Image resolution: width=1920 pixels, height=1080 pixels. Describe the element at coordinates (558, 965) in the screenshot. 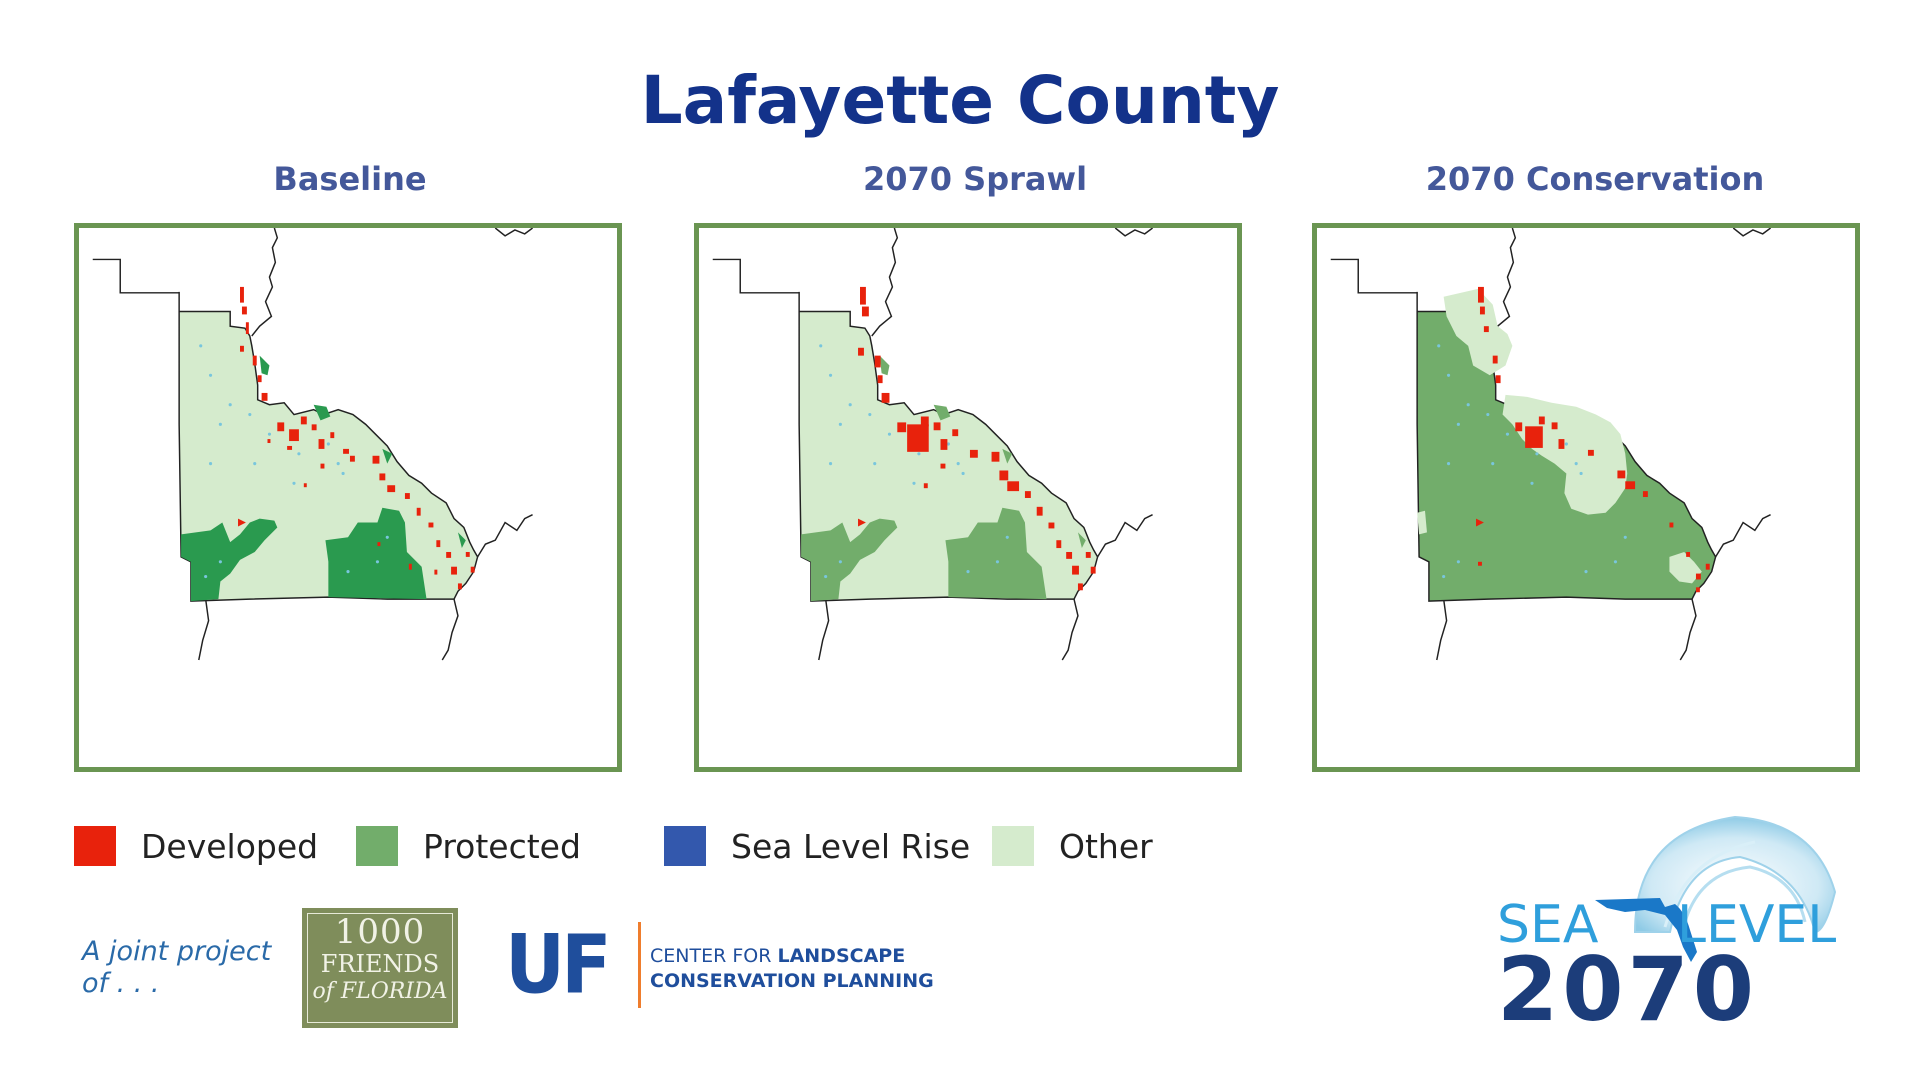

I see `uf-logo: UF` at that location.